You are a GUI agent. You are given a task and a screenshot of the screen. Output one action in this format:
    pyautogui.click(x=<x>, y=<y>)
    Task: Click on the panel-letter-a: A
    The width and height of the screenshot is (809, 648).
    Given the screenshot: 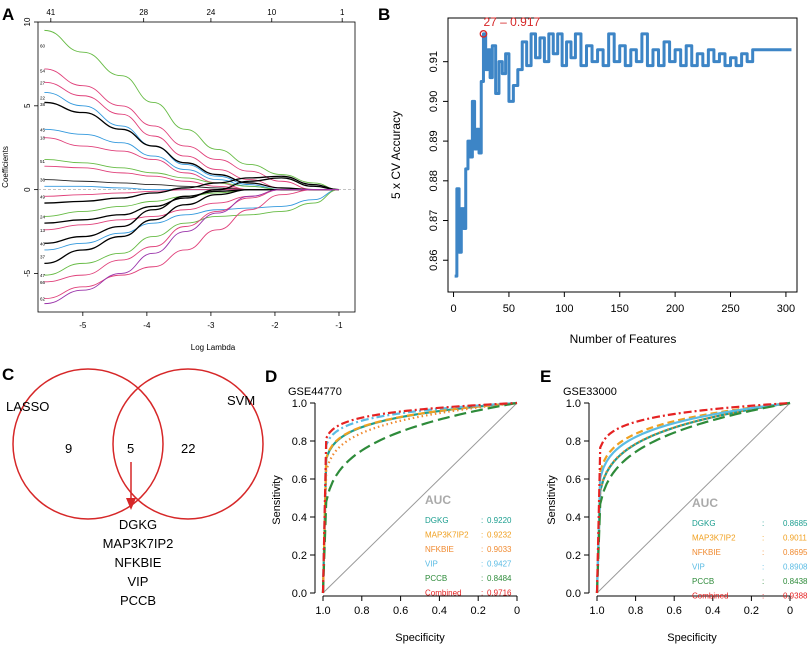 What is the action you would take?
    pyautogui.click(x=8, y=14)
    